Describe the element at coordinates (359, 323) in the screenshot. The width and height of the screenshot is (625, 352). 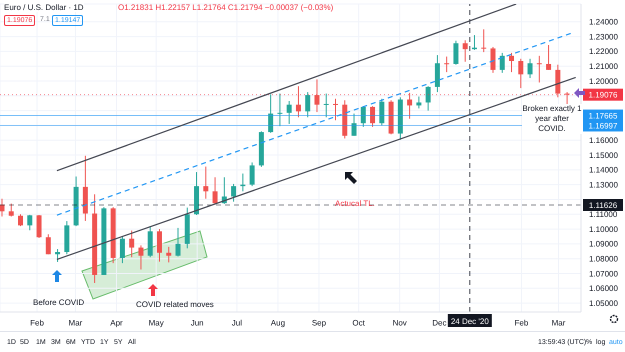
I see `x-tick-label: Oct` at that location.